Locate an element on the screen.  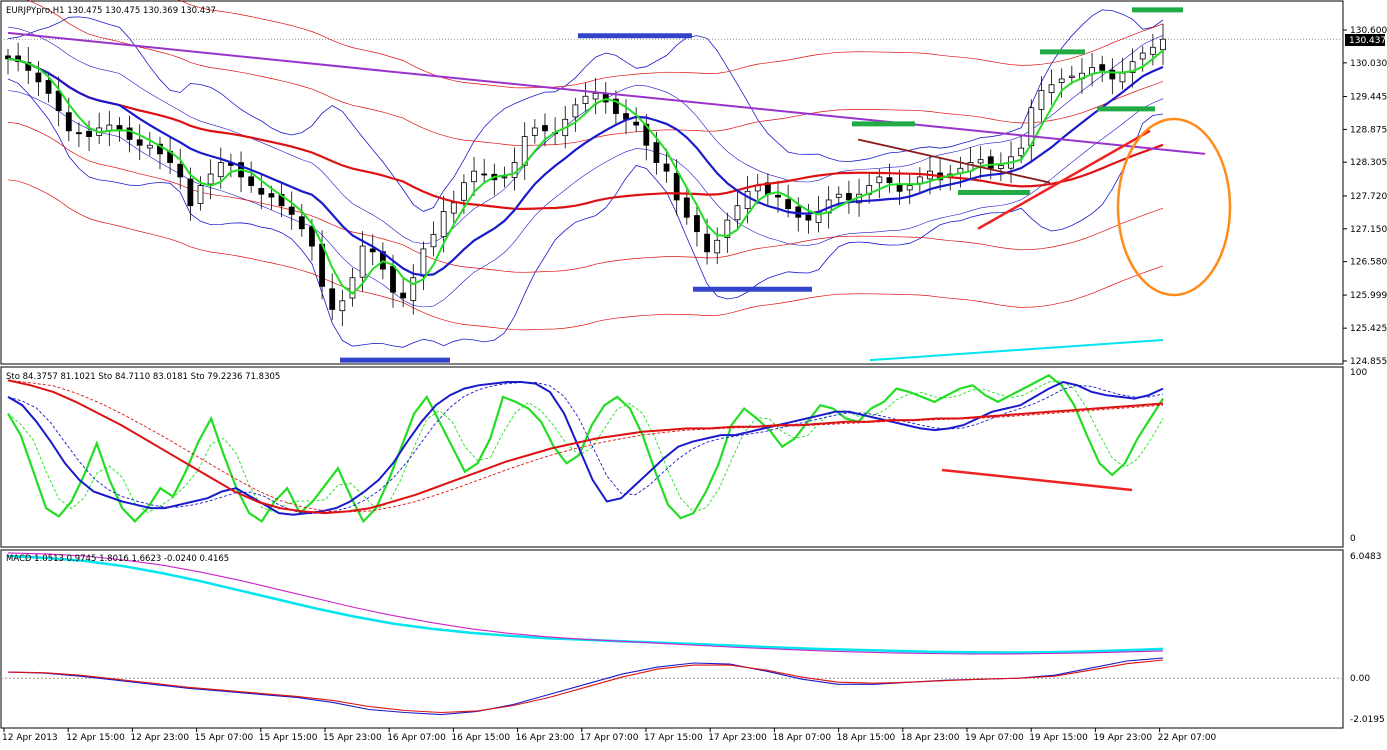
price-y-tick-label: 128.875 is located at coordinates (1368, 130).